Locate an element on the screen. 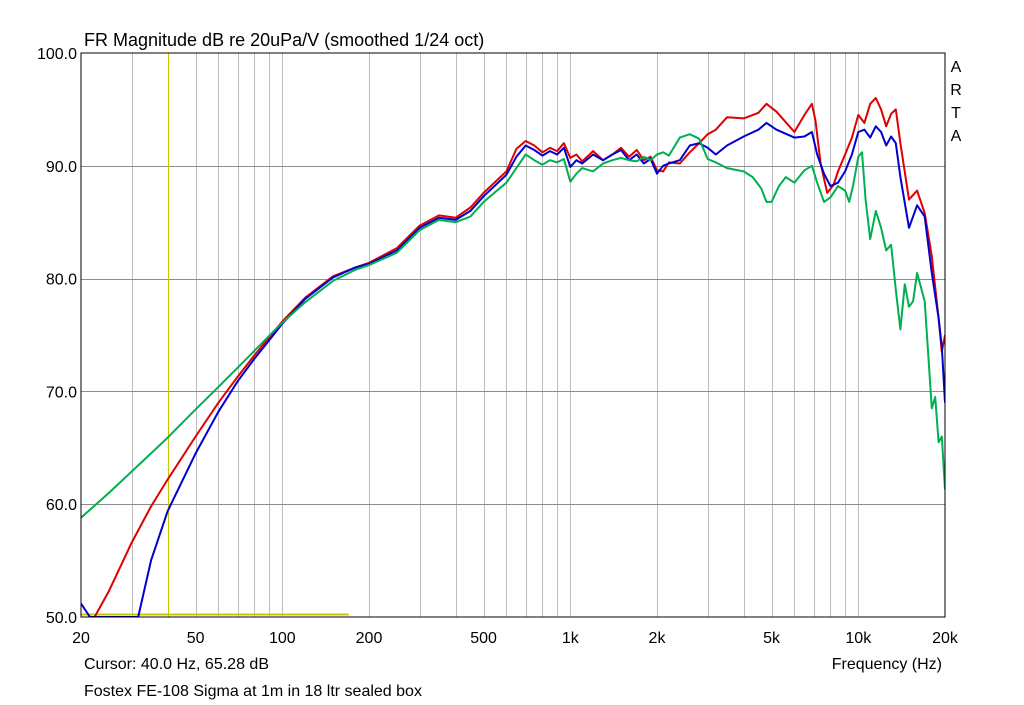  y-tick-label: 70.0 is located at coordinates (61, 392).